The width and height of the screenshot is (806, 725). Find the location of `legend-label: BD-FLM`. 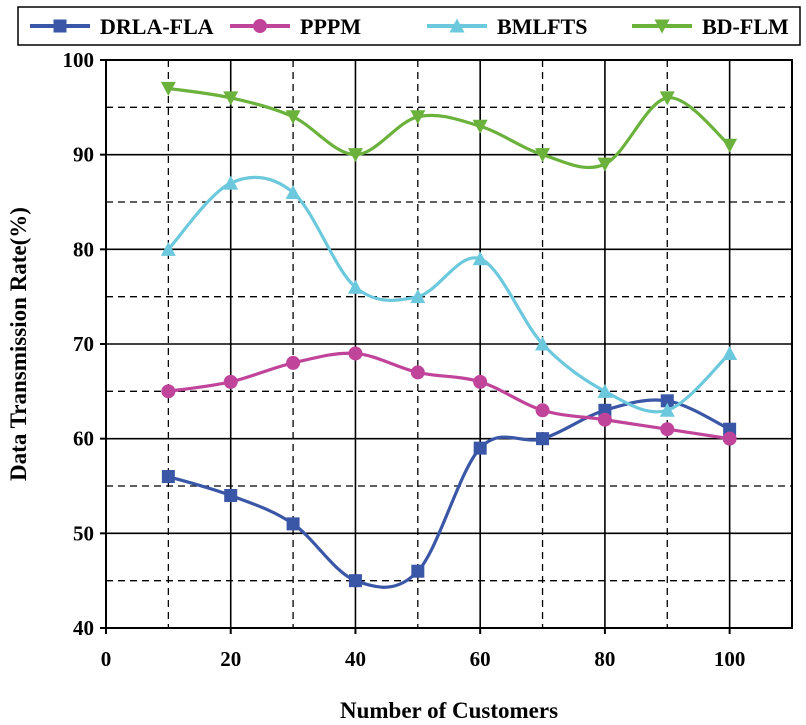

legend-label: BD-FLM is located at coordinates (745, 26).